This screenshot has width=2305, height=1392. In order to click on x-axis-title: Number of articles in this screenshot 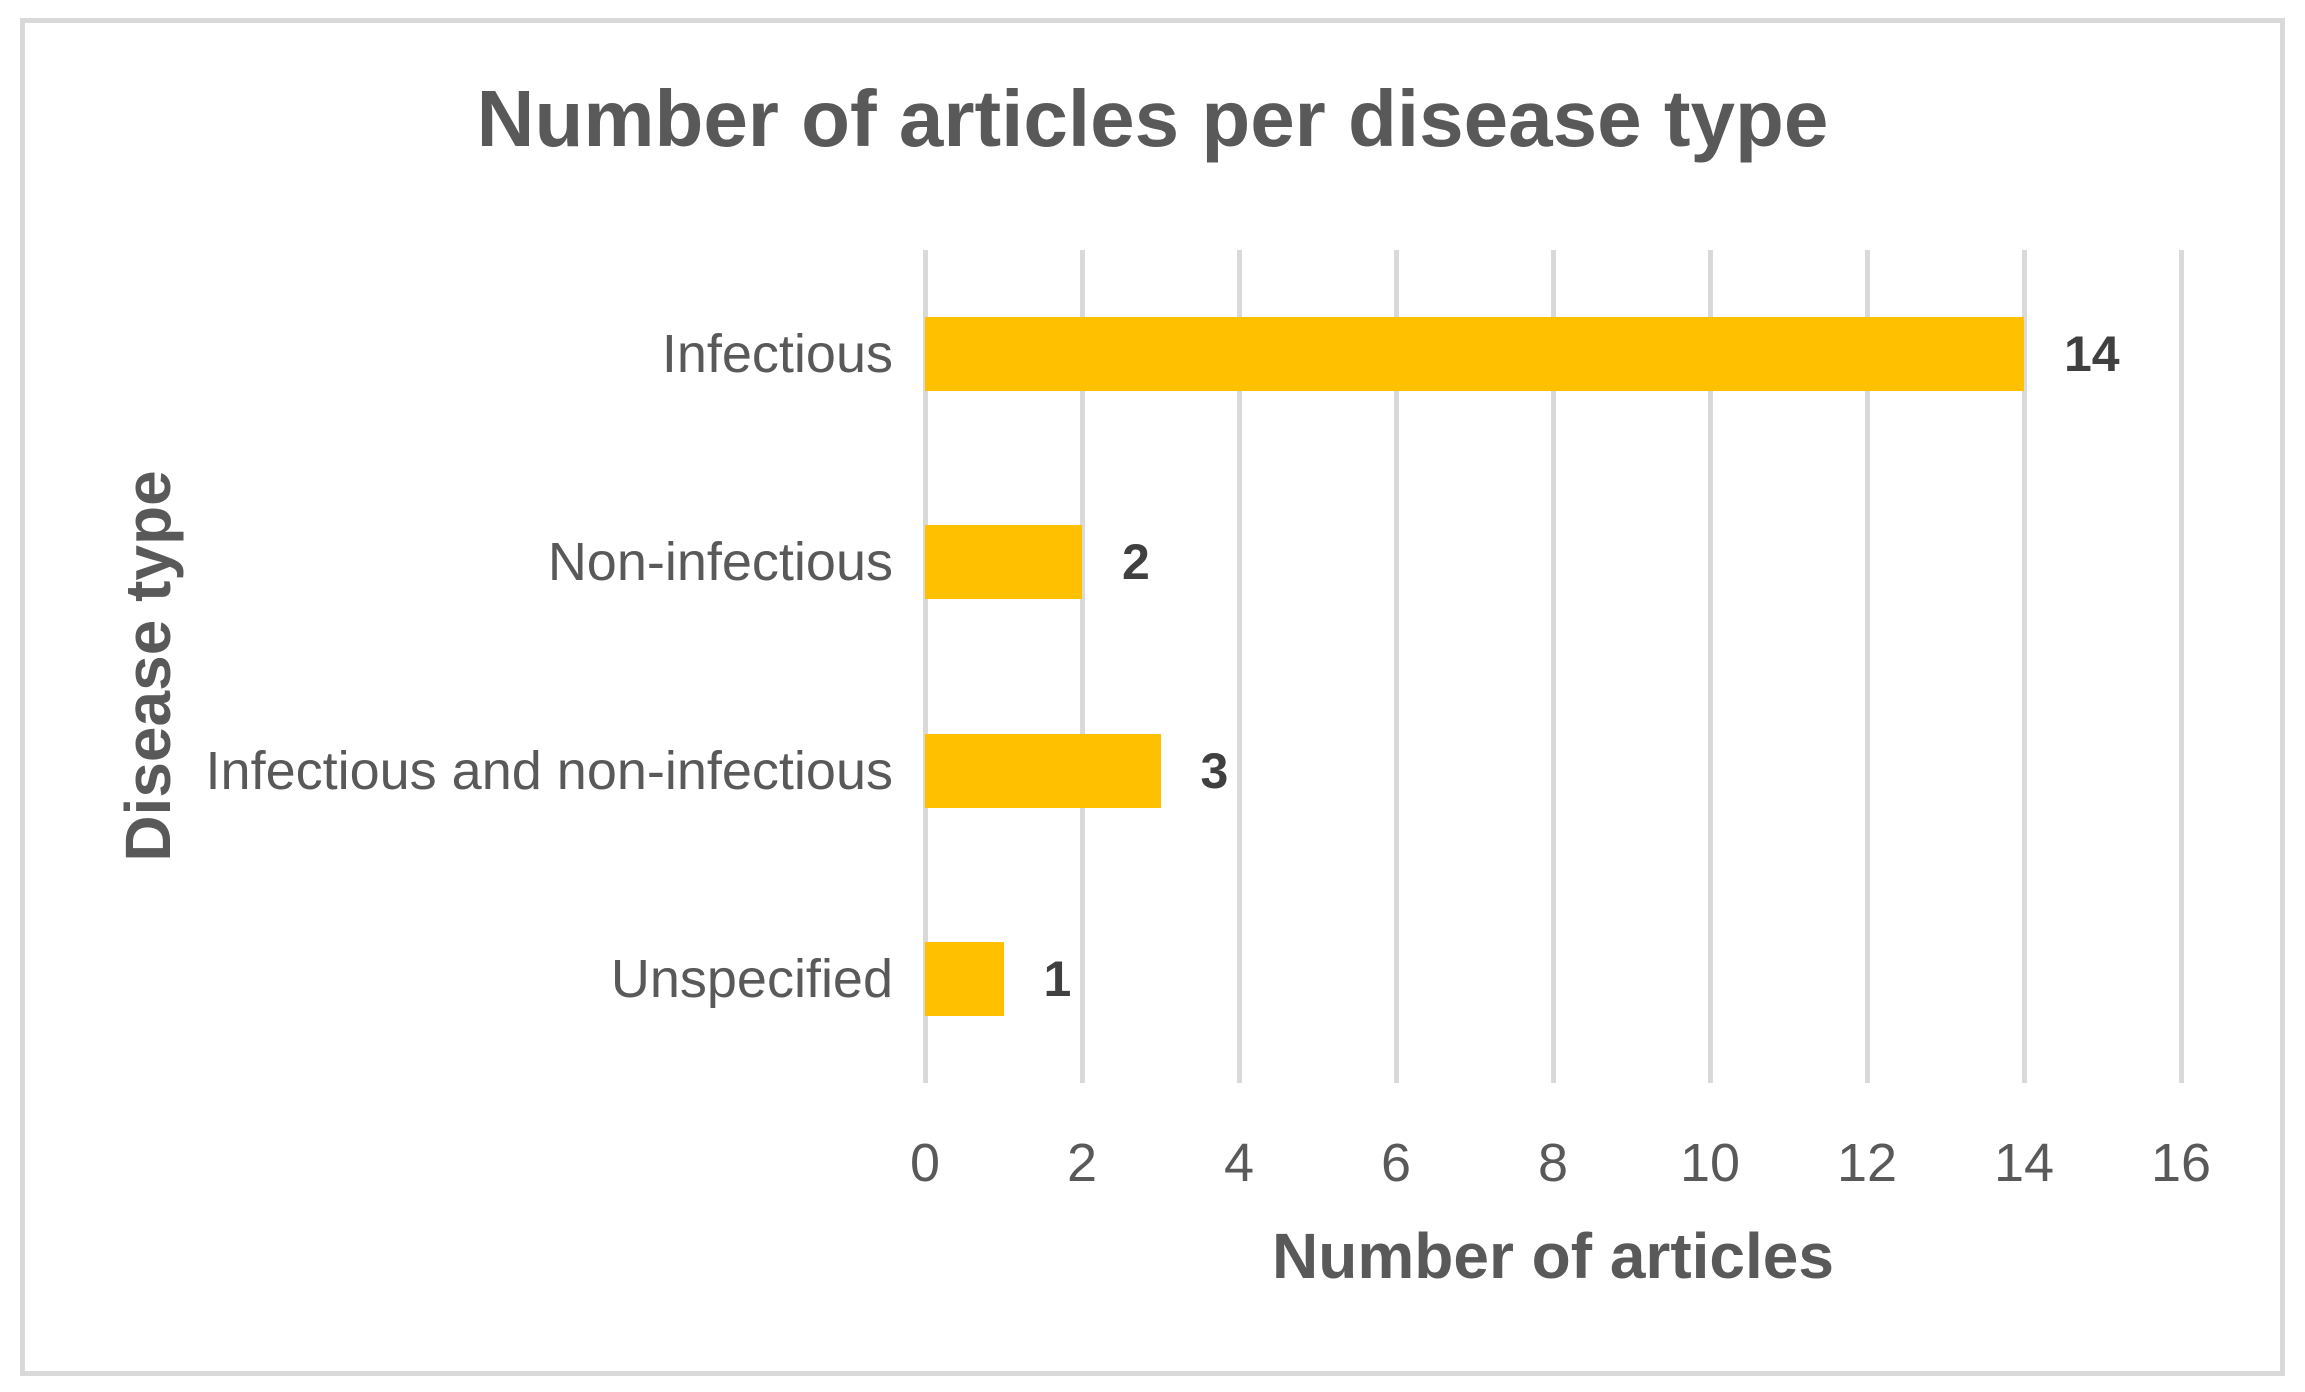, I will do `click(1553, 1256)`.